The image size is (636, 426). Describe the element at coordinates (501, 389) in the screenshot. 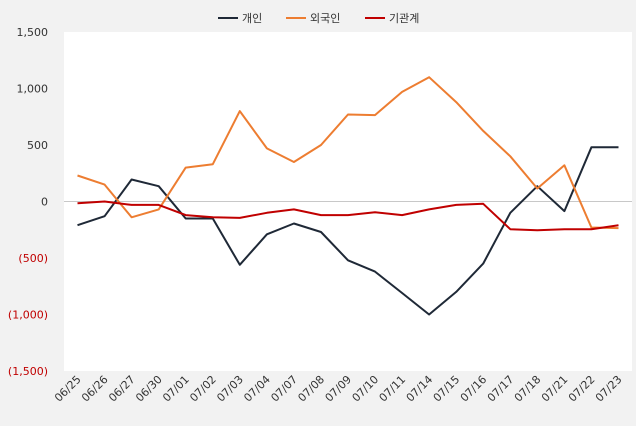

I see `x-tick-label: 07/17` at that location.